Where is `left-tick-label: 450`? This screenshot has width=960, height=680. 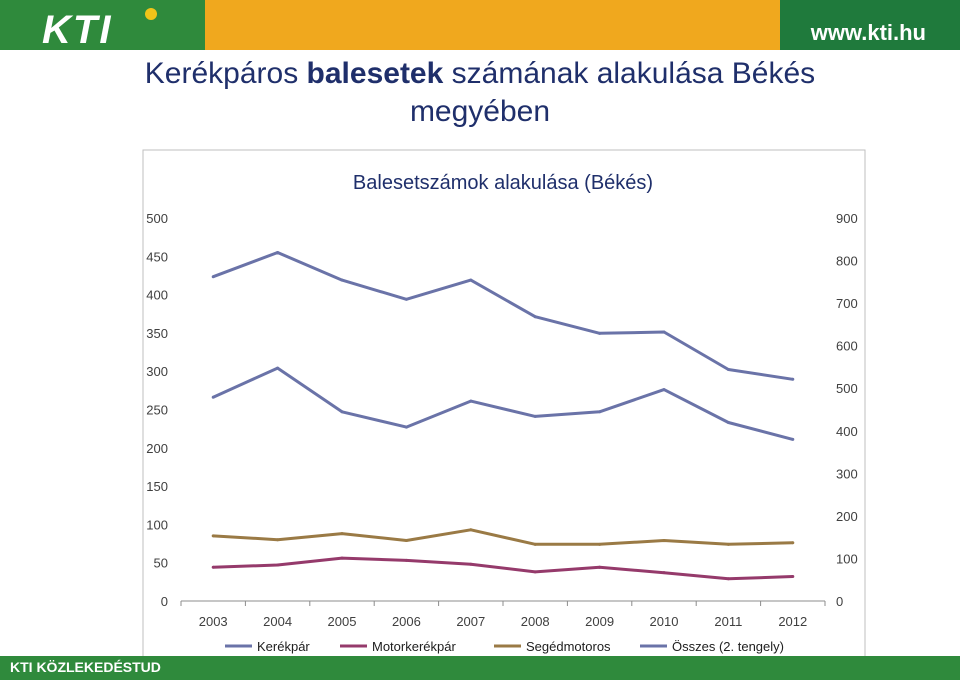
left-tick-label: 450 is located at coordinates (157, 256).